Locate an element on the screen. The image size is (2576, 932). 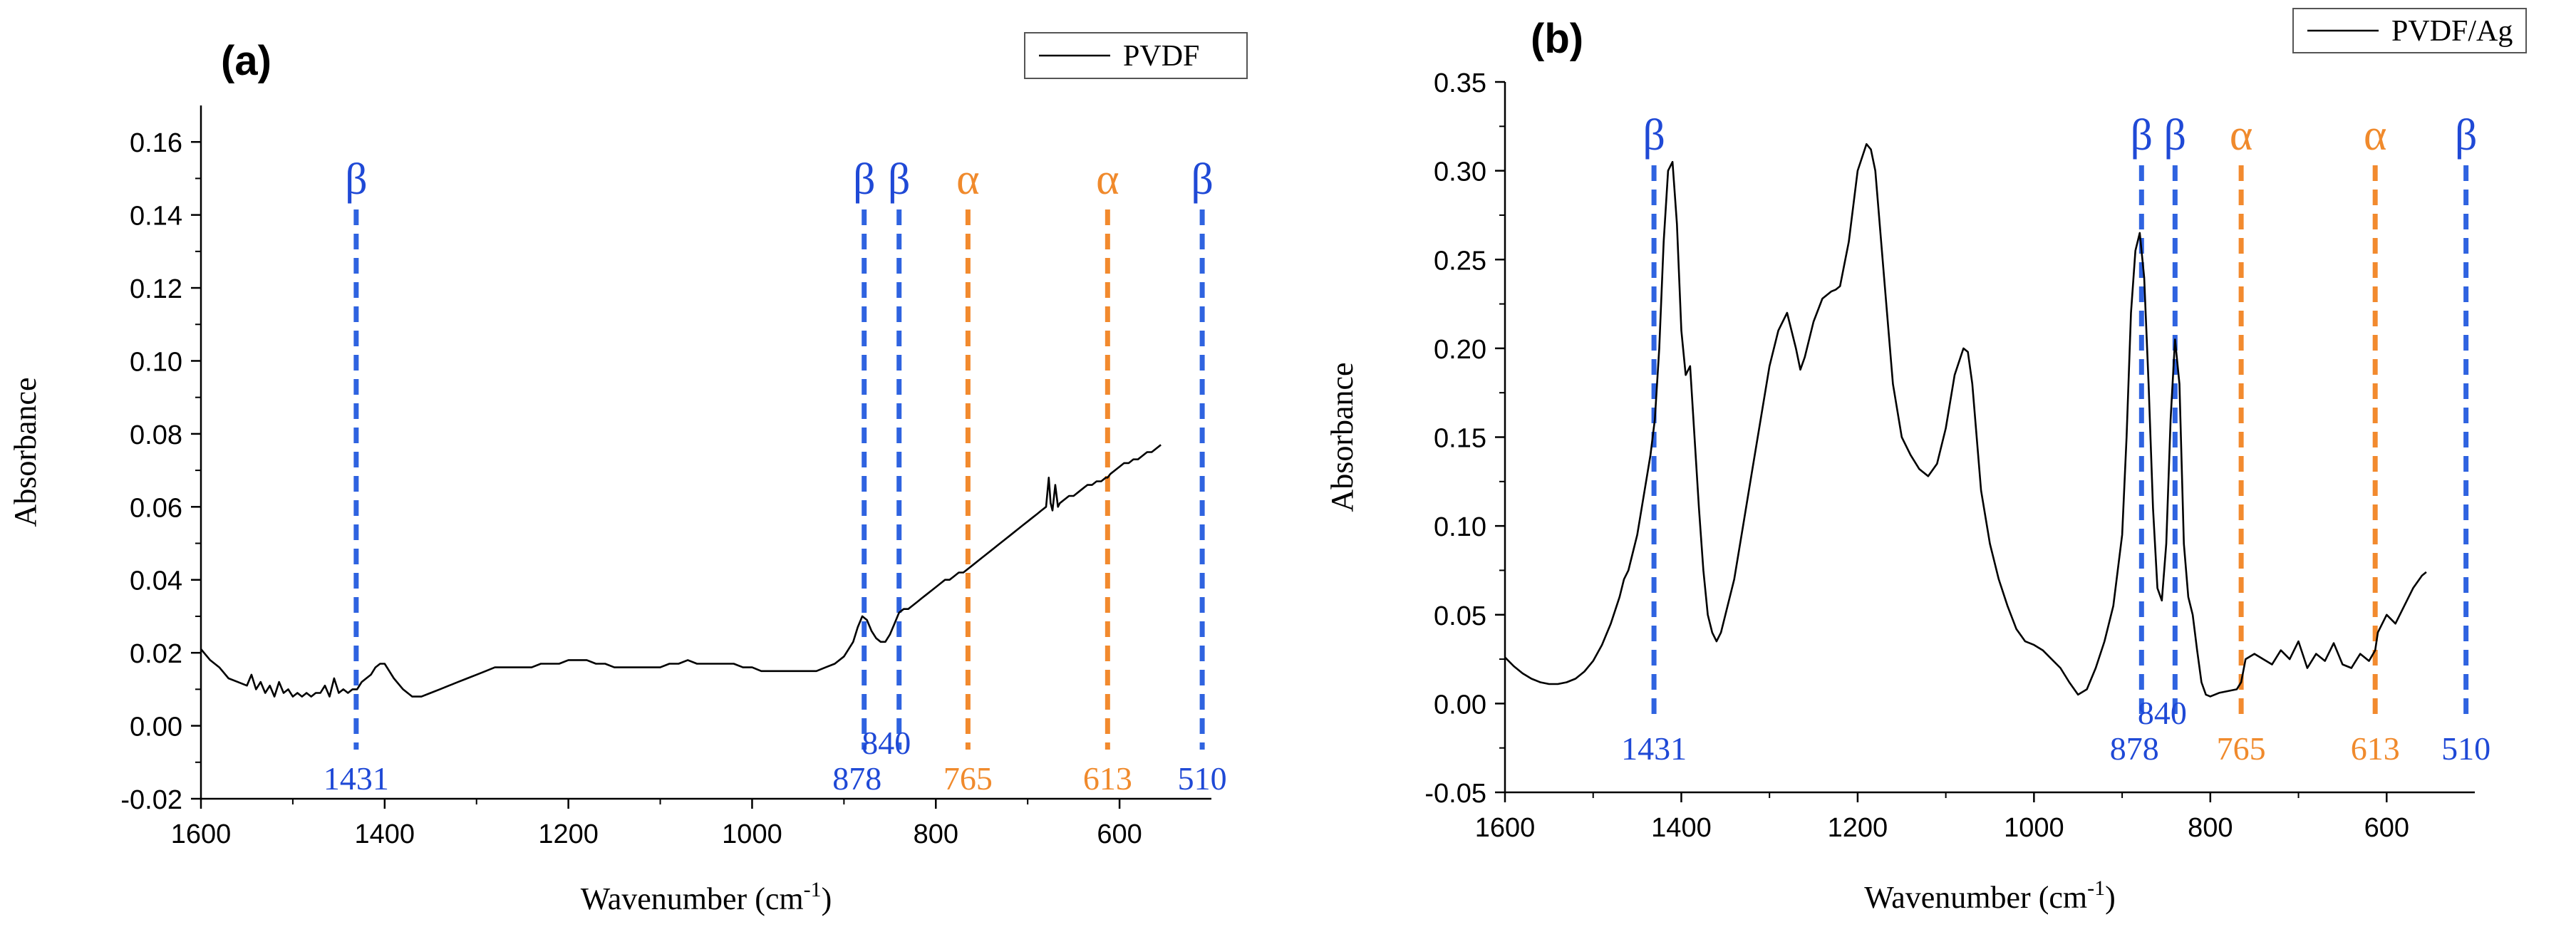
legend-box is located at coordinates (1136, 55).